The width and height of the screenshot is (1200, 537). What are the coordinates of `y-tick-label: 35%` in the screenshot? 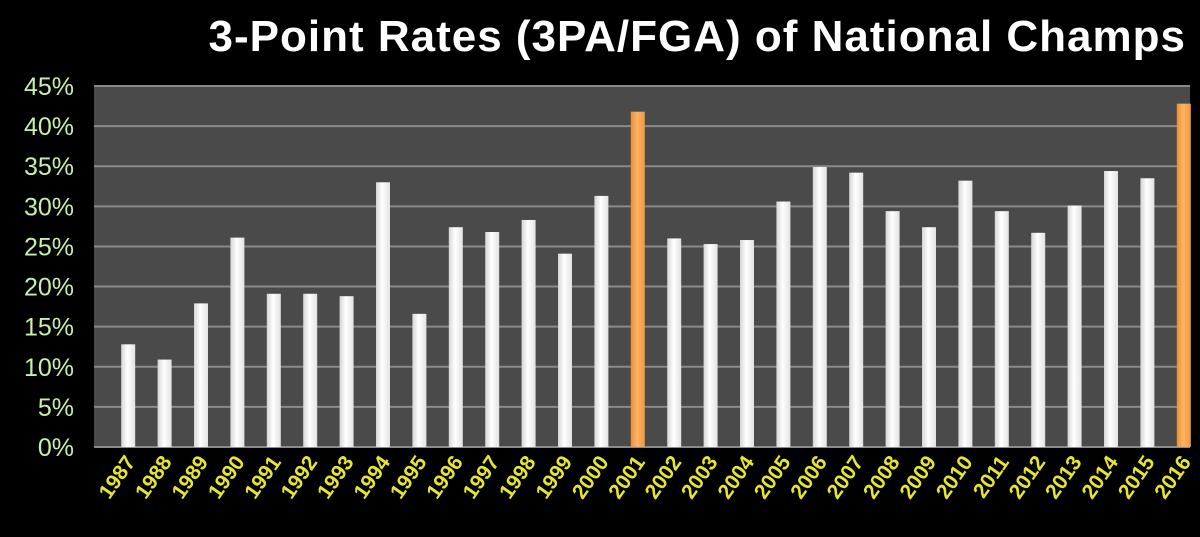 It's located at (49, 167).